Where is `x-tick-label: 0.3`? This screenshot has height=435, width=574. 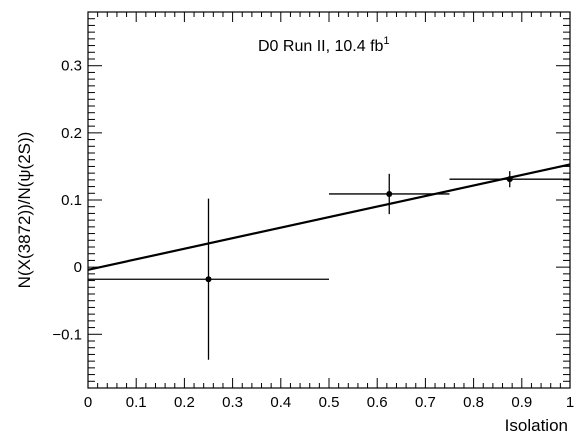 x-tick-label: 0.3 is located at coordinates (232, 402).